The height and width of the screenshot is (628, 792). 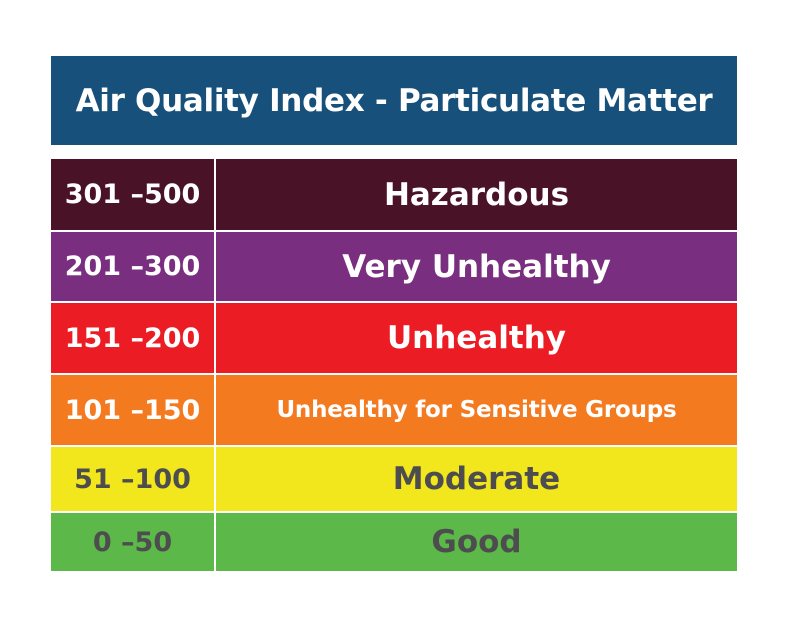 What do you see at coordinates (476, 410) in the screenshot?
I see `aqi-category: Unhealthy for Sensitive Groups` at bounding box center [476, 410].